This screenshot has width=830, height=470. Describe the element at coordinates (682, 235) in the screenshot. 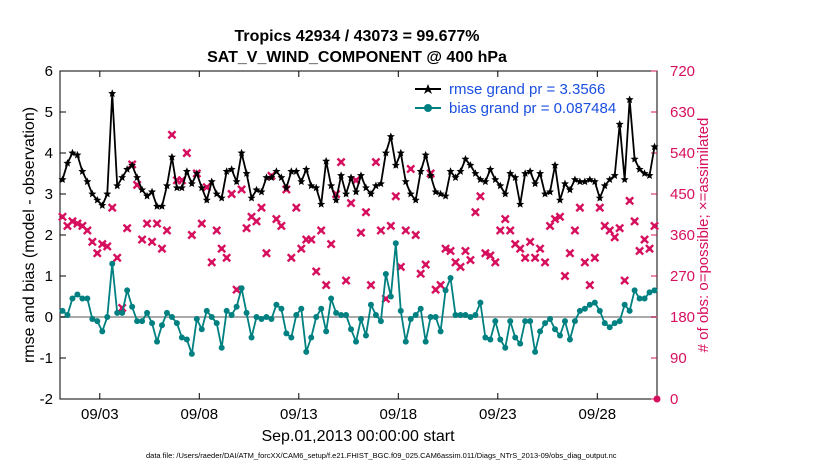

I see `y-right-tick-label: 360` at that location.